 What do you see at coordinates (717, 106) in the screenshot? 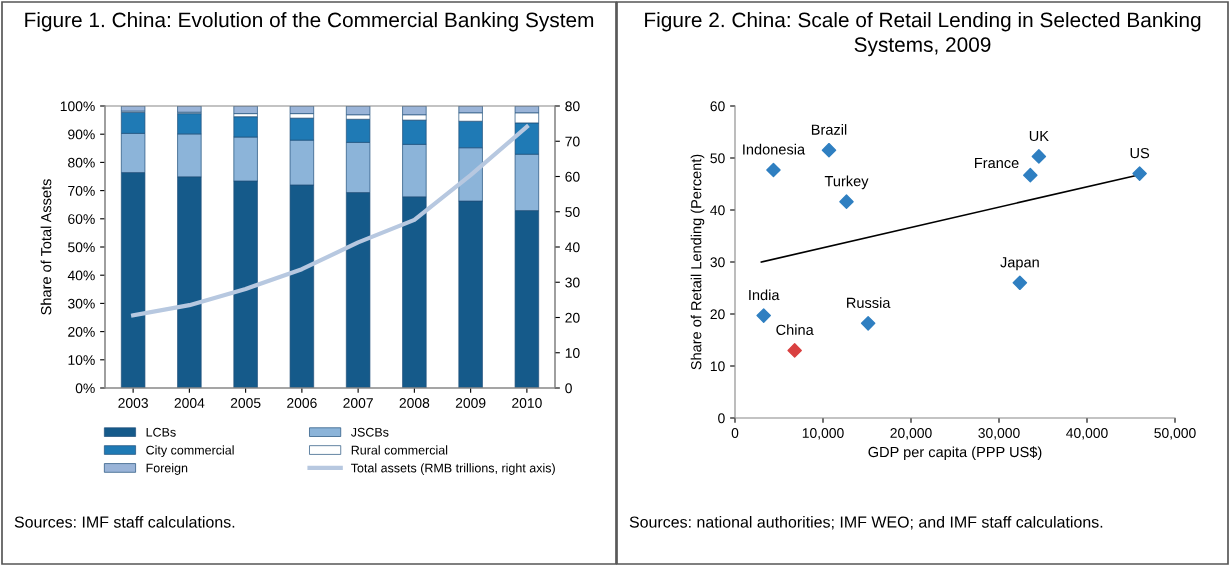
I see `y-tick-label: 60` at bounding box center [717, 106].